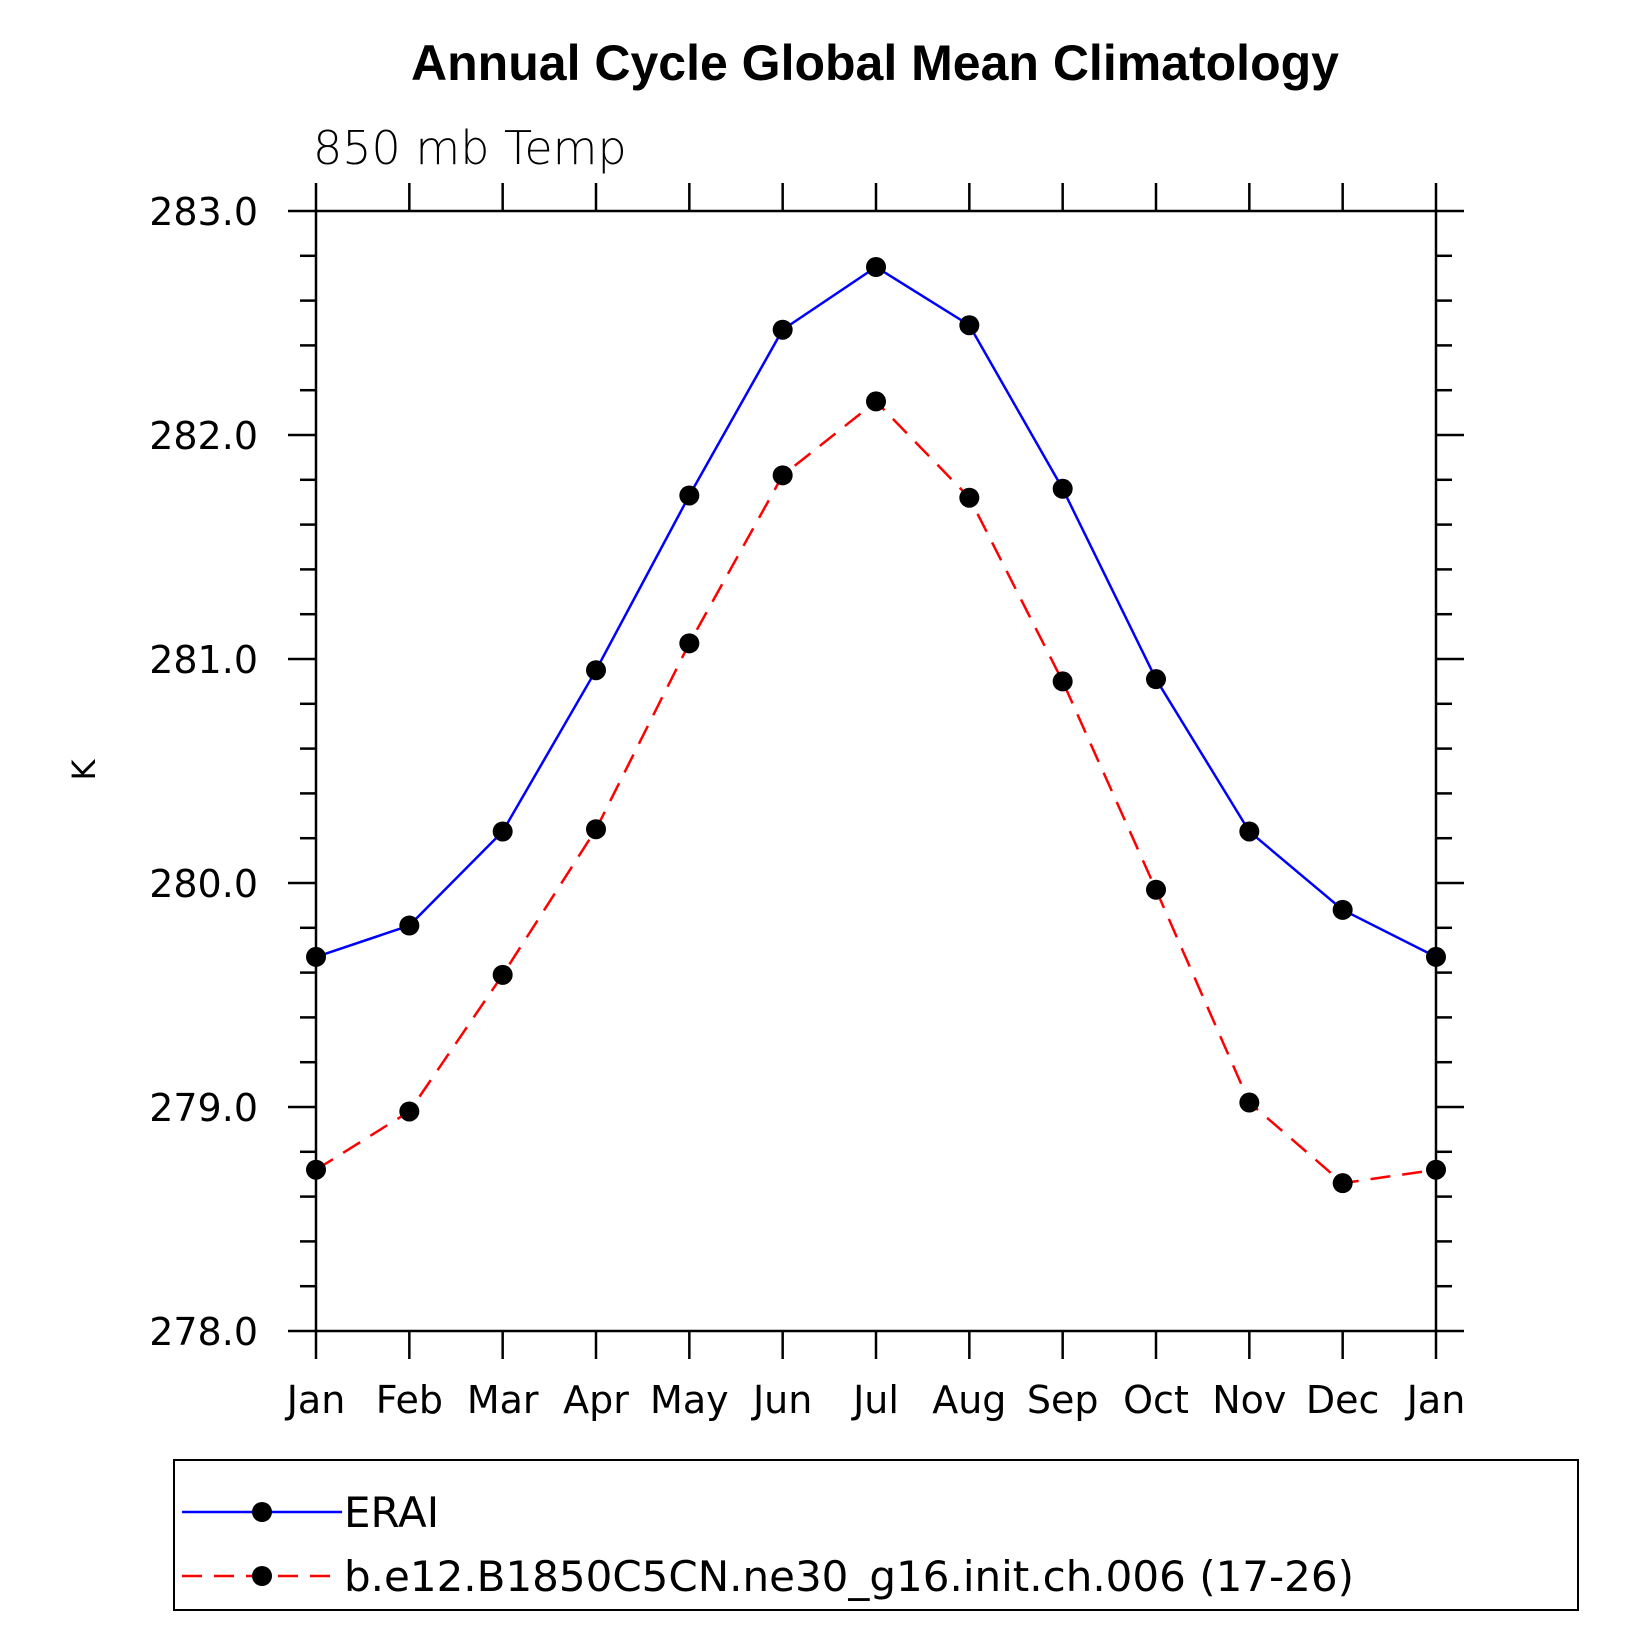  I want to click on x-tick-label: Jul, so click(875, 1400).